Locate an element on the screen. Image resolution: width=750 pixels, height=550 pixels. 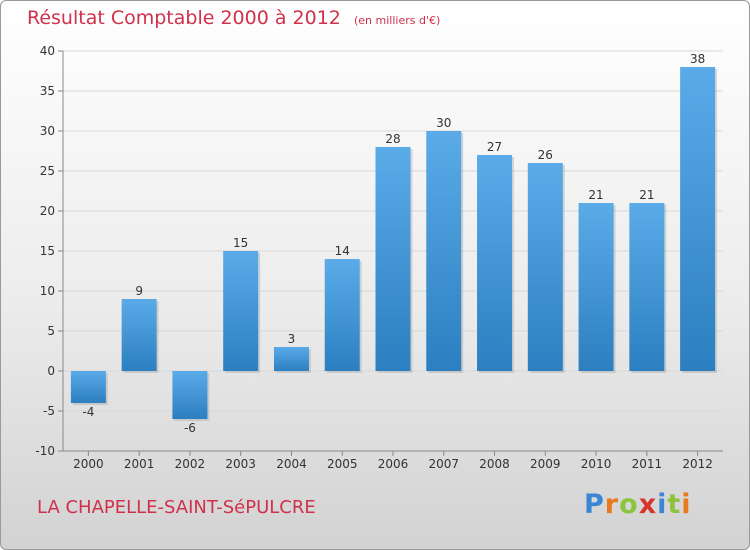
x-tick-label: 2000 is located at coordinates (88, 464).